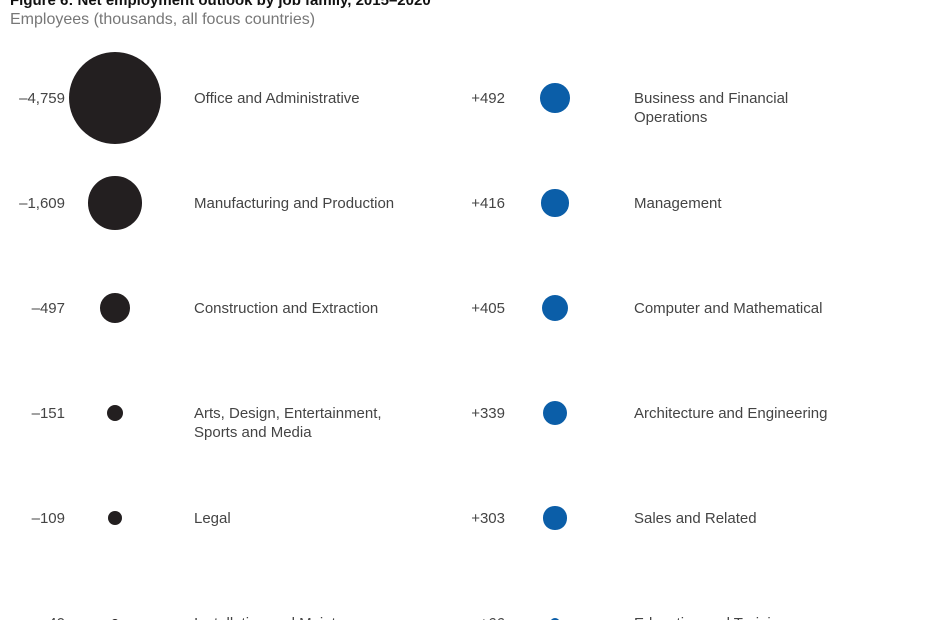  What do you see at coordinates (728, 308) in the screenshot?
I see `job-family-label: Computer and Mathematical` at bounding box center [728, 308].